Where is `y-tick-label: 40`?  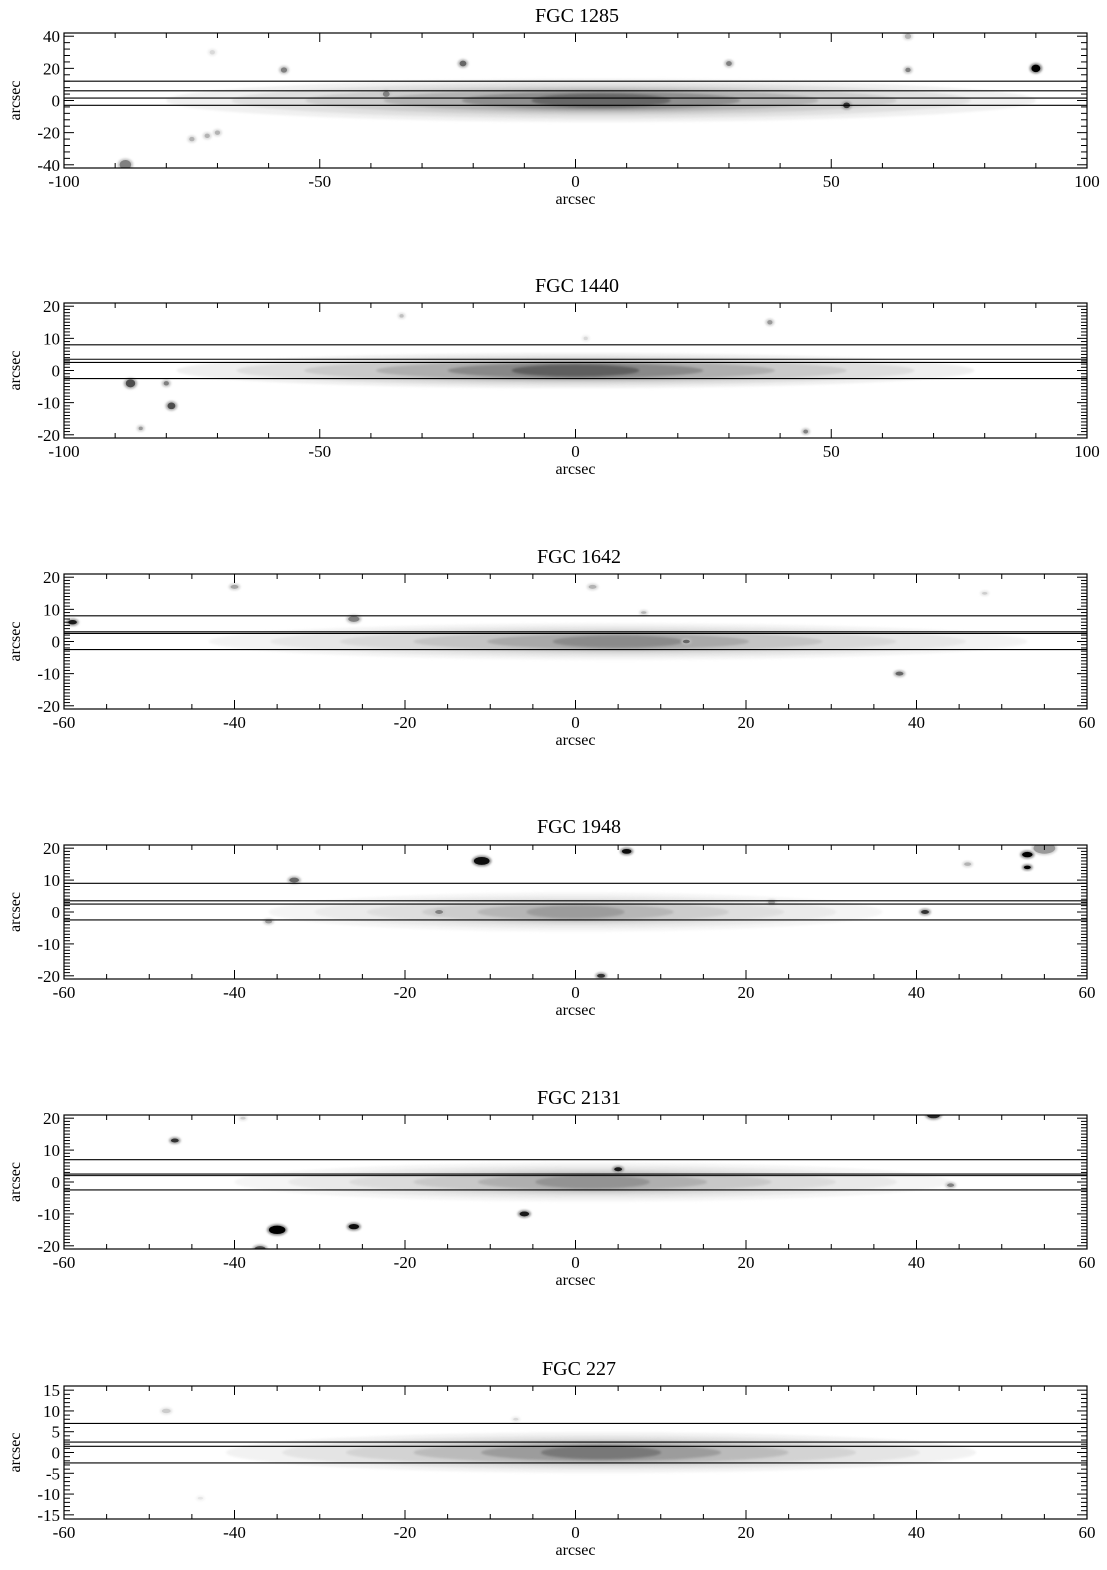
y-tick-label: 40 is located at coordinates (51, 36).